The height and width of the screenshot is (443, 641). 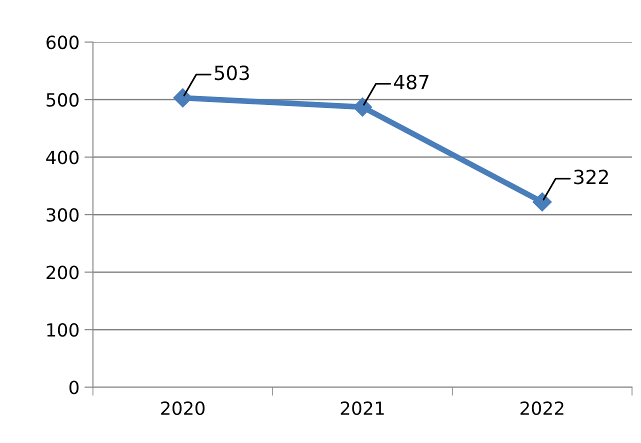 What do you see at coordinates (62, 100) in the screenshot?
I see `y-tick-label: 500` at bounding box center [62, 100].